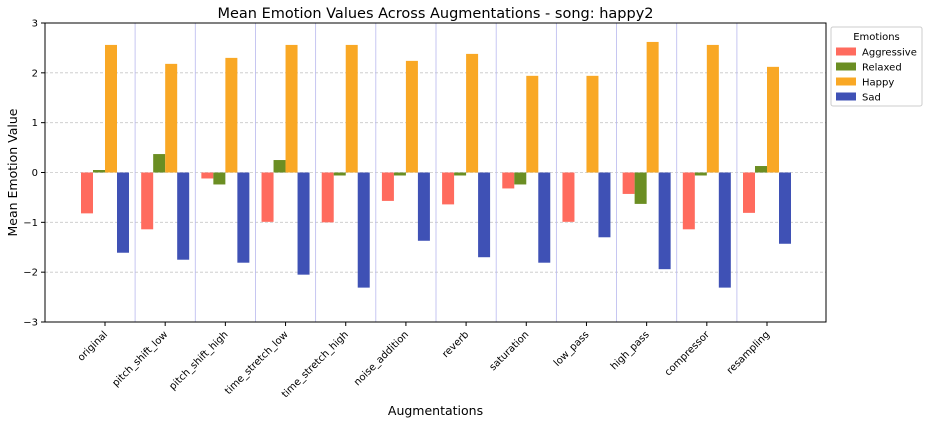 The height and width of the screenshot is (424, 928). Describe the element at coordinates (291, 108) in the screenshot. I see `bar-happy-time_stretch_low` at that location.